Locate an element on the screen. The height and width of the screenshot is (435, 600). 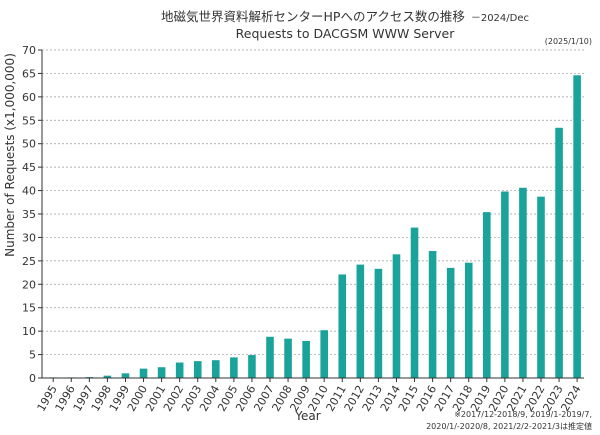
bar-2014 is located at coordinates (396, 316).